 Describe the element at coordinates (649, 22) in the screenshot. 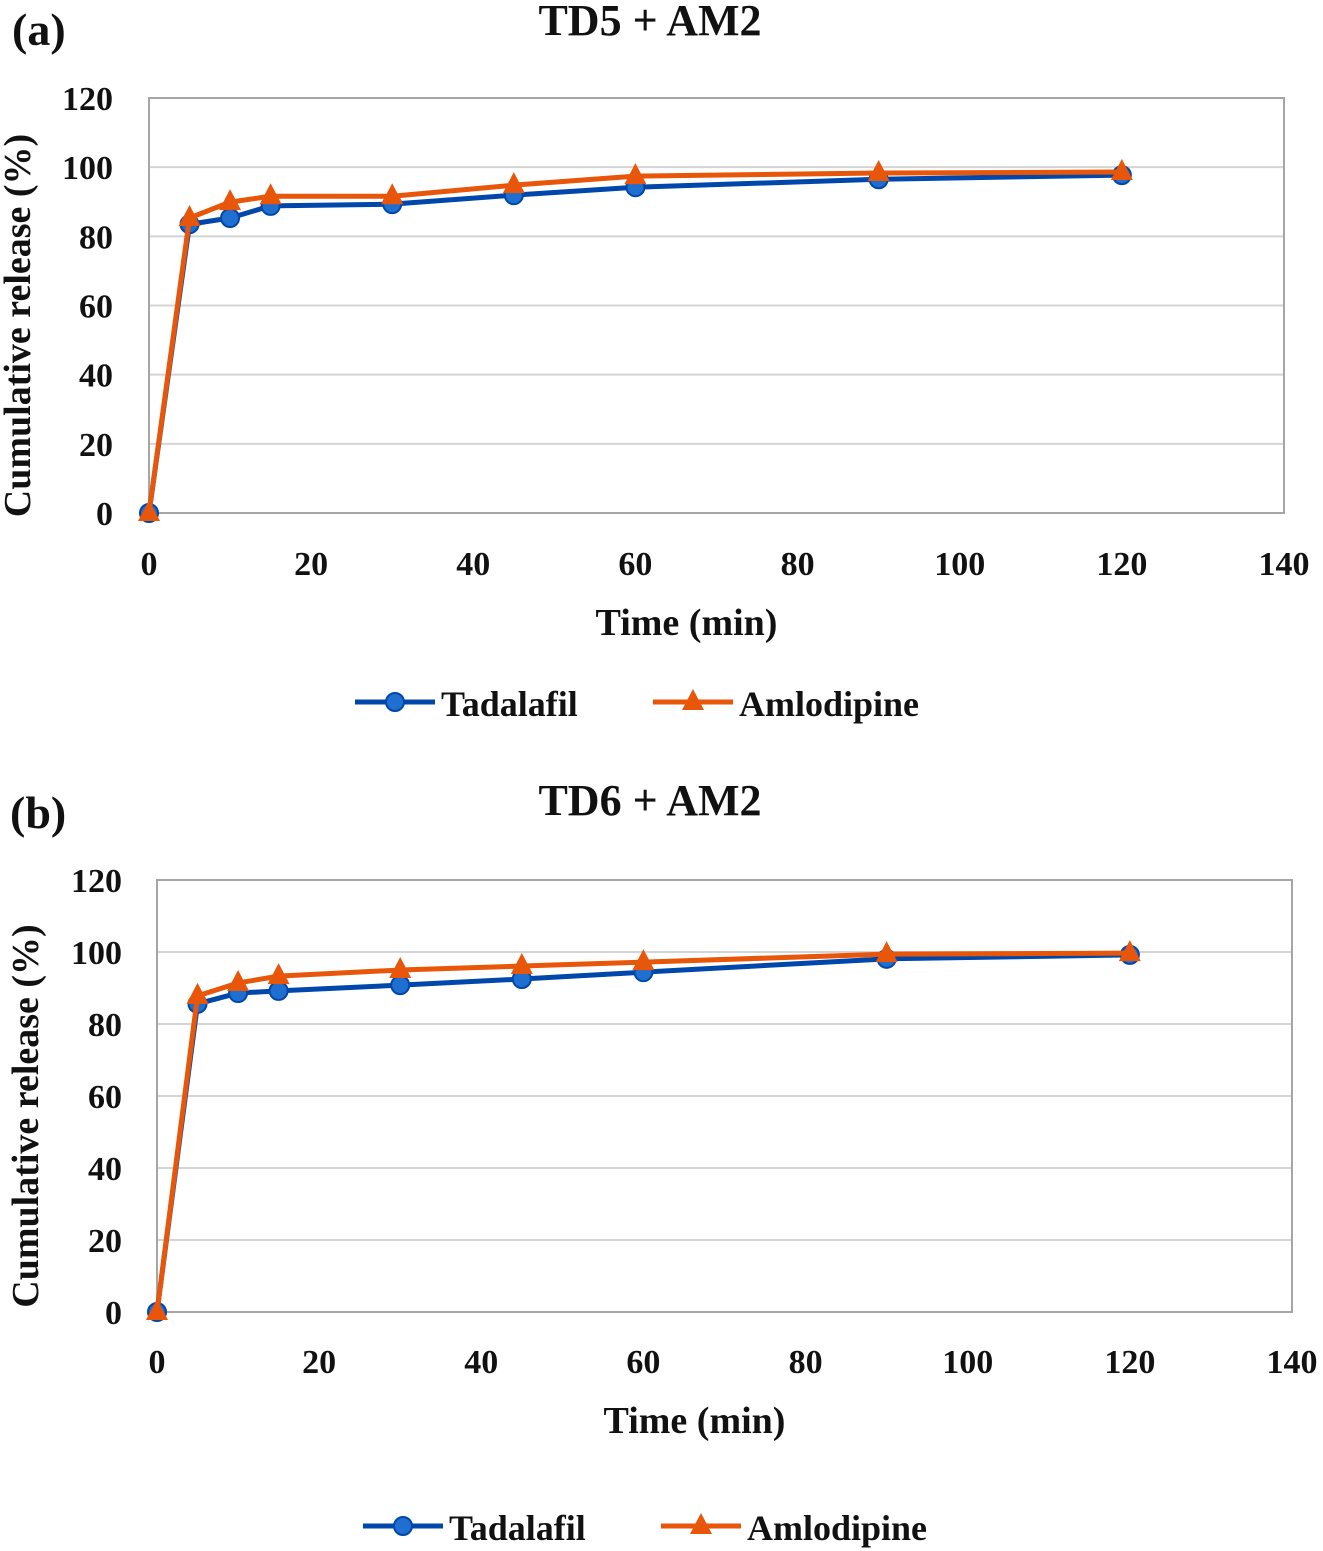

I see `chart-title: TD5 + AM2` at that location.